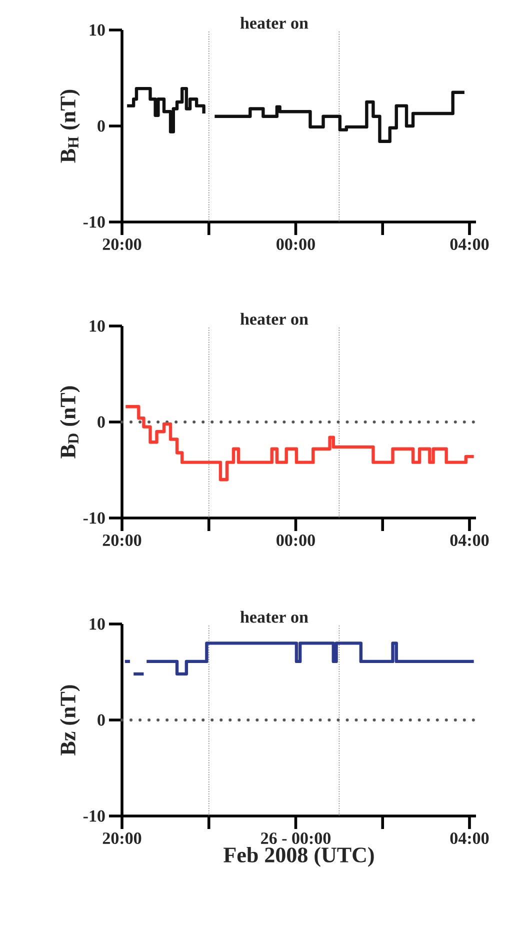 Image resolution: width=517 pixels, height=940 pixels. I want to click on y-axis-title: B$_{D}$ (nT), so click(70, 422).